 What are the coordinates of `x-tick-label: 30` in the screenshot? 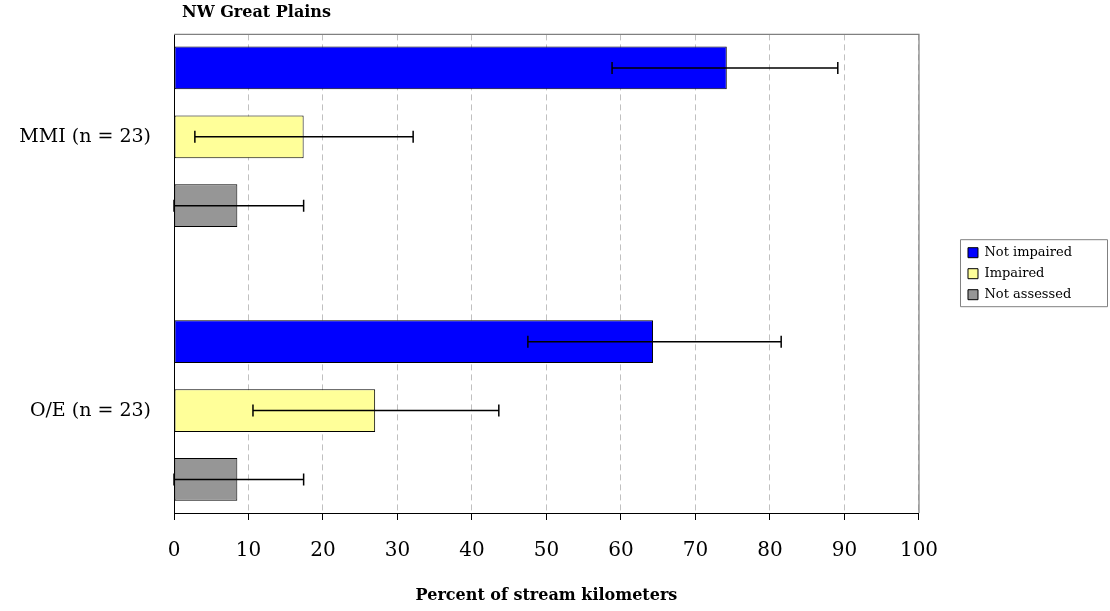 It's located at (397, 549).